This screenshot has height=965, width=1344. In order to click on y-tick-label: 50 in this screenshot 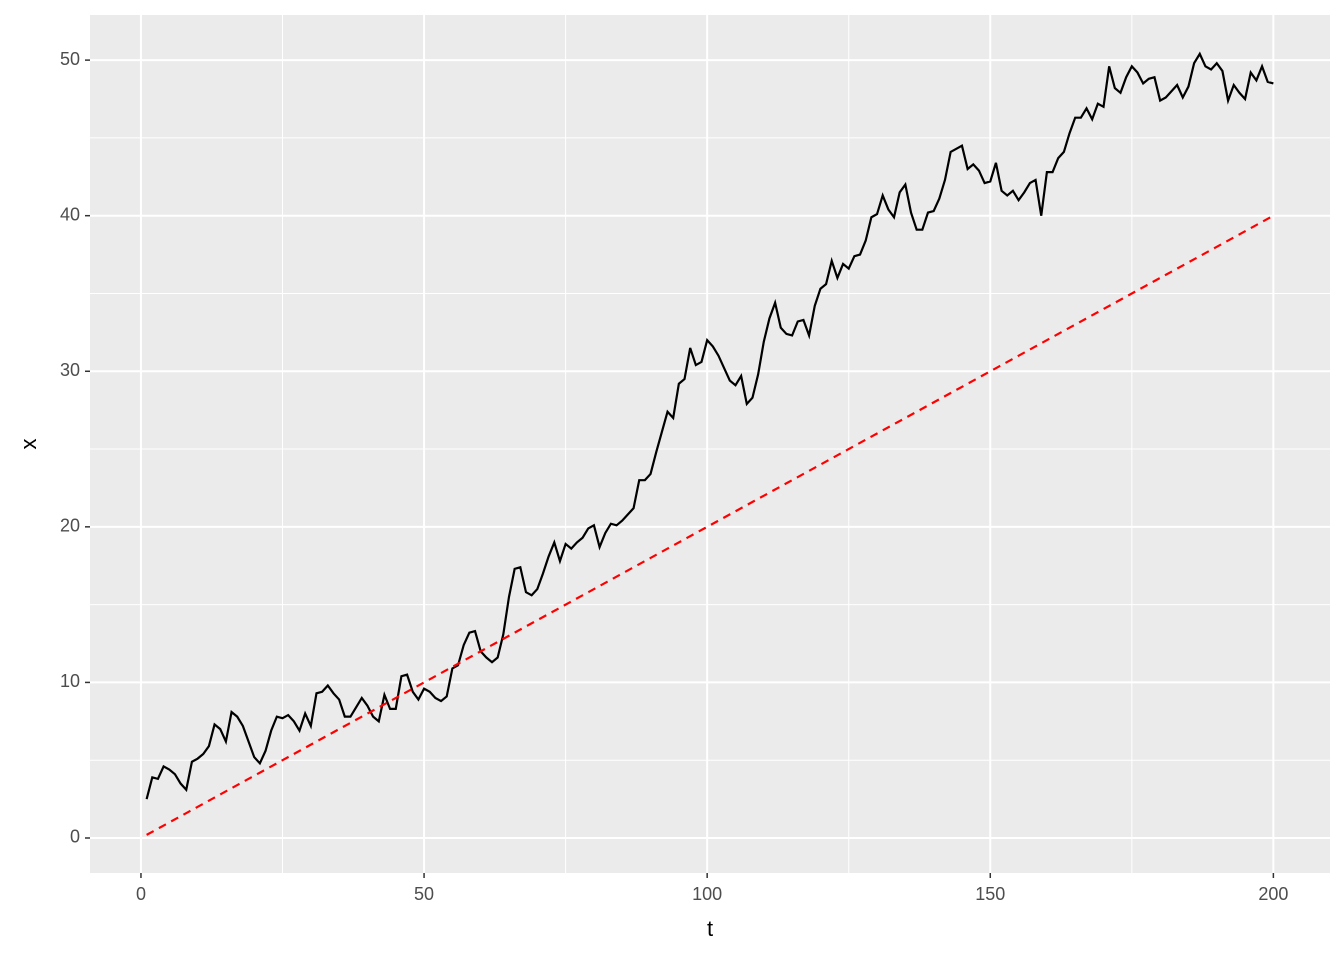, I will do `click(70, 59)`.